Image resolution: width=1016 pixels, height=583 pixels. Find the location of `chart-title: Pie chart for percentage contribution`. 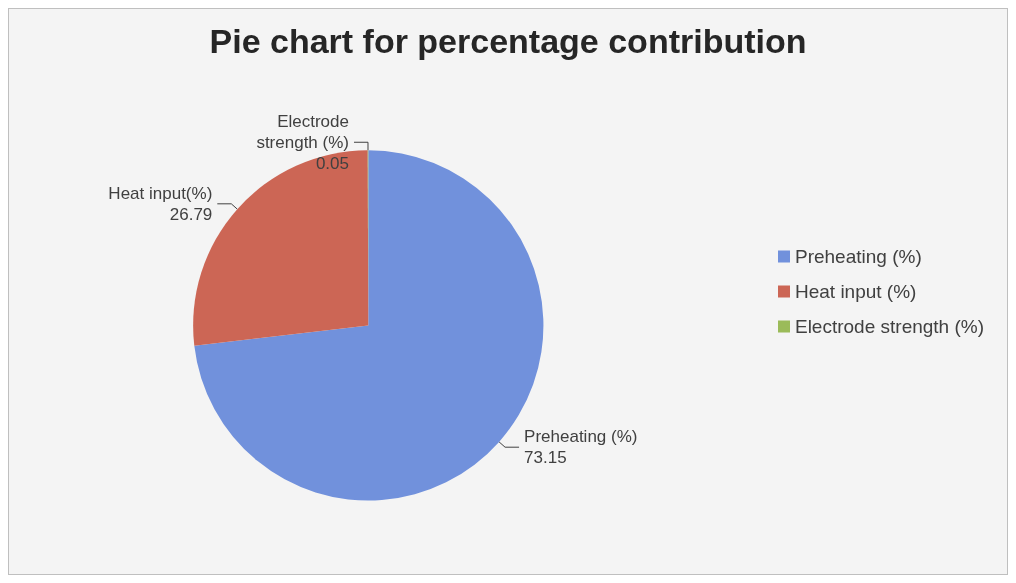

chart-title: Pie chart for percentage contribution is located at coordinates (508, 41).